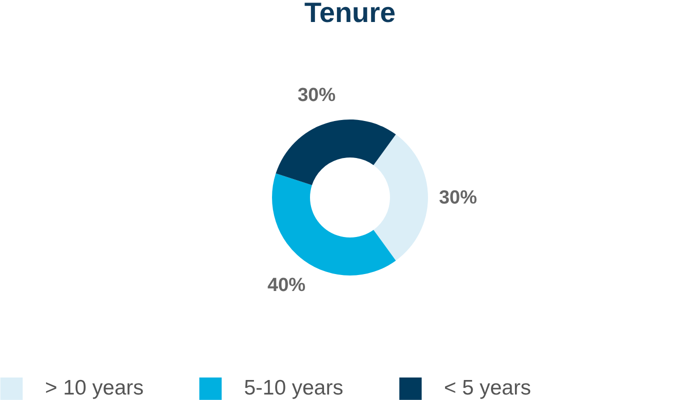 This screenshot has height=400, width=700. I want to click on legend-label: 5-10 years, so click(294, 388).